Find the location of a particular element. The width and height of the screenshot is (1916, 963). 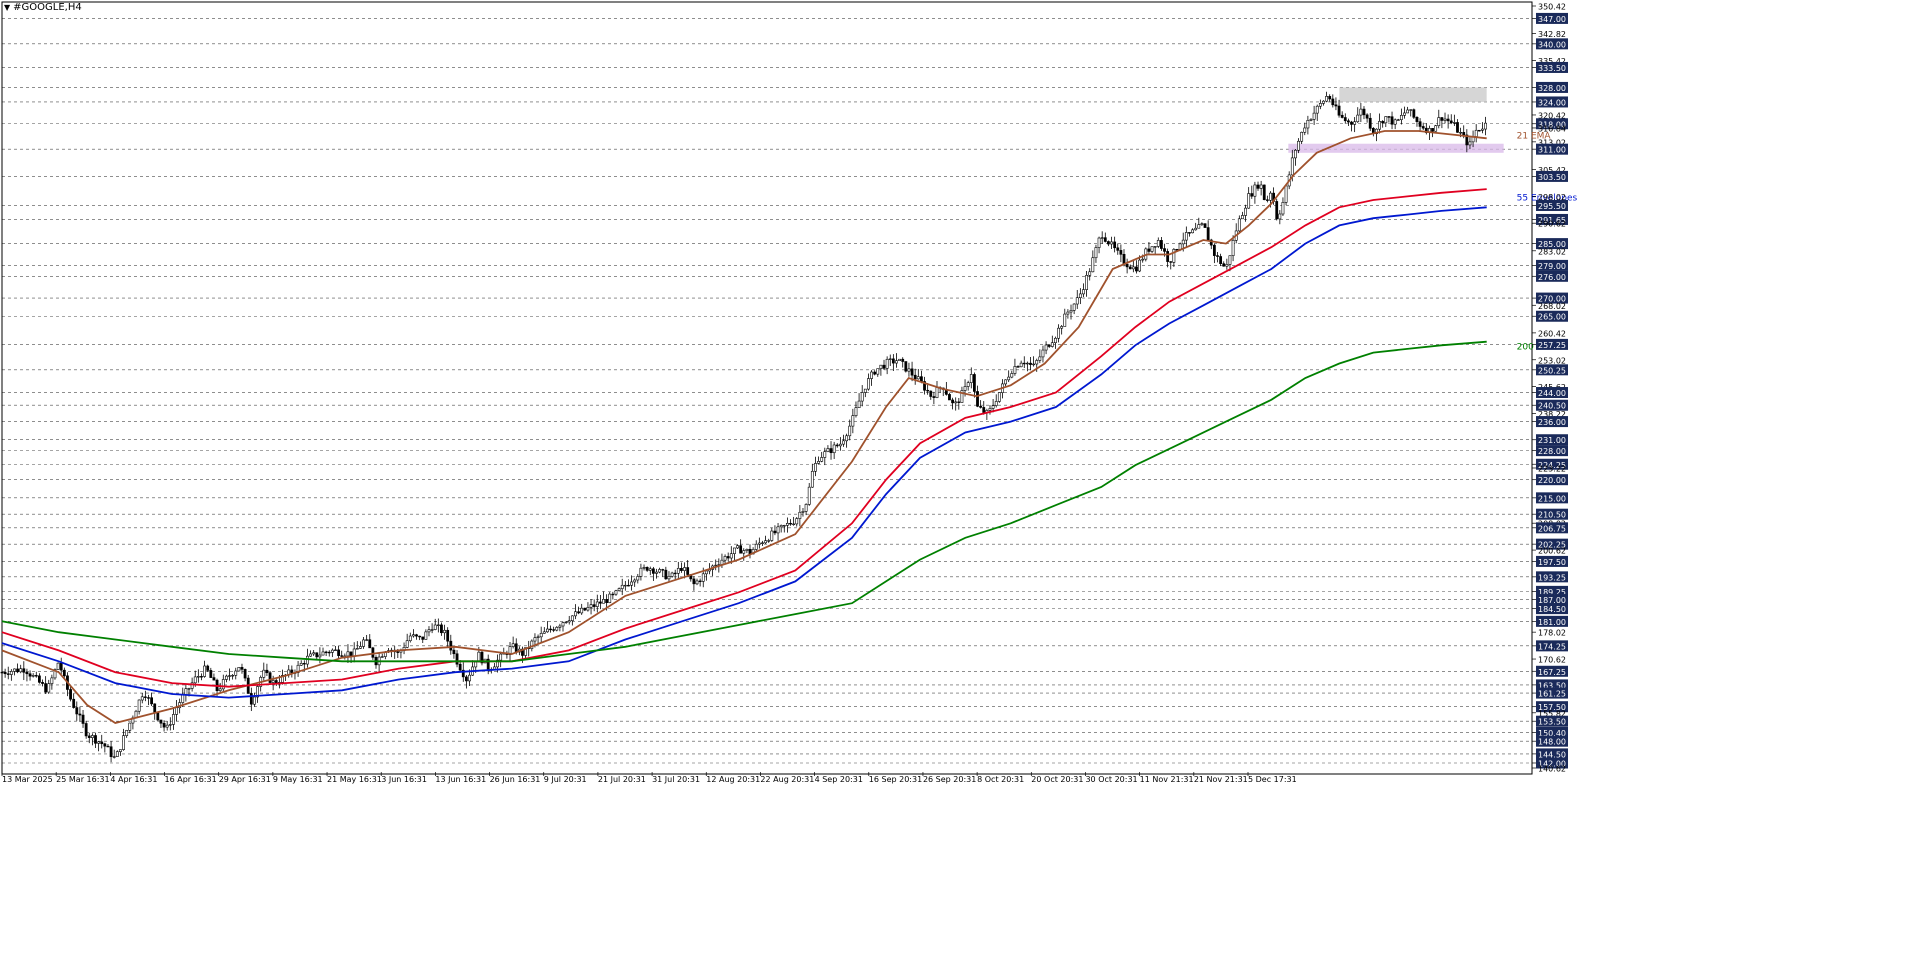

price-tag-label: 276.00 is located at coordinates (1552, 277).